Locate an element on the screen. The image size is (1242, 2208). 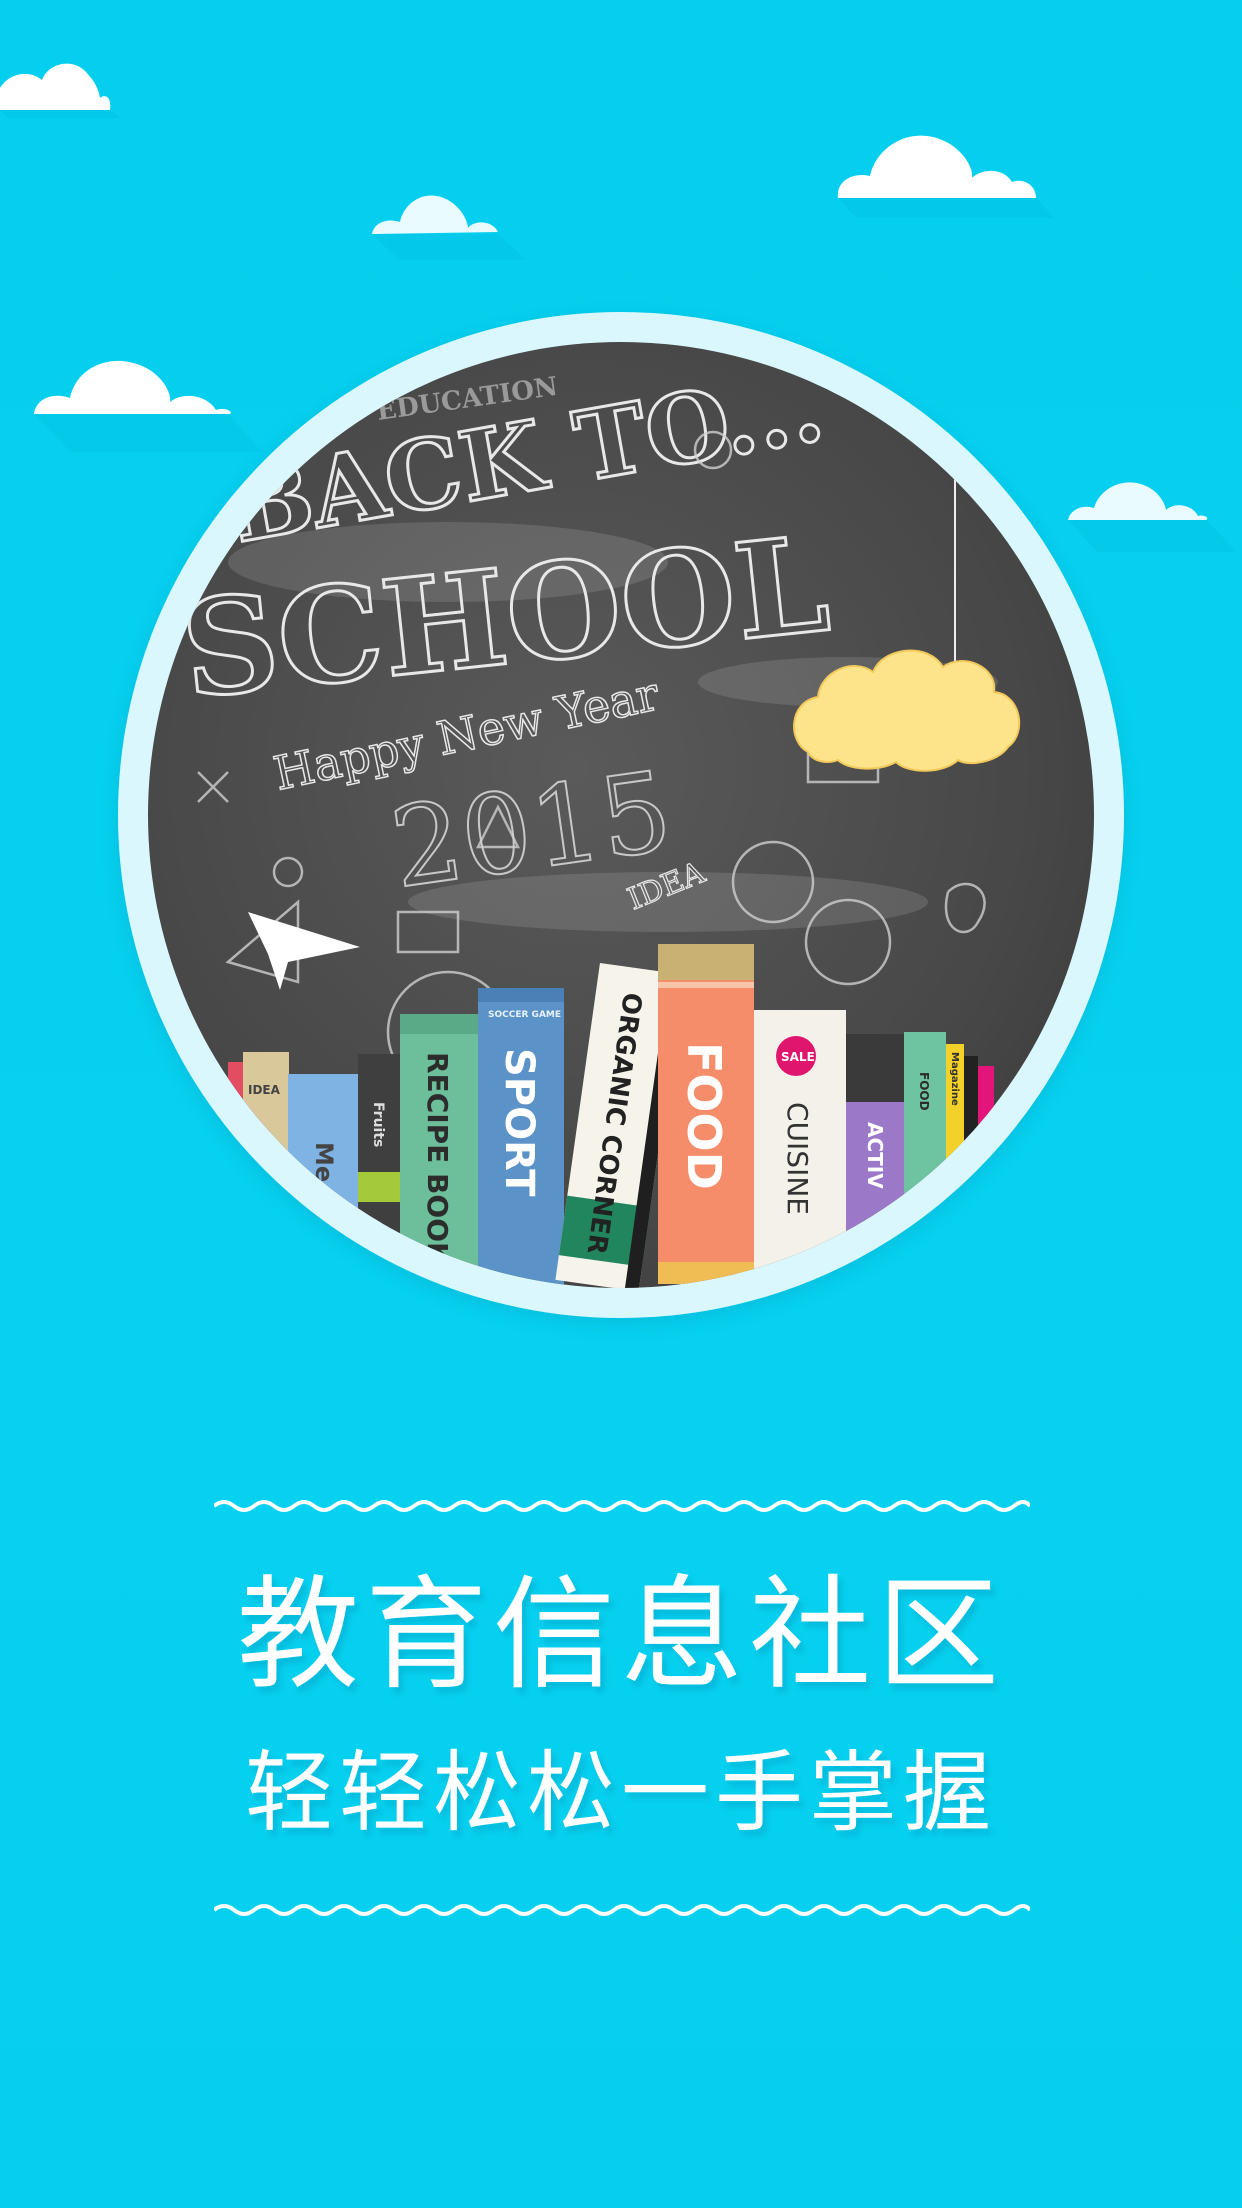
paper-plane-icon is located at coordinates (304, 951).